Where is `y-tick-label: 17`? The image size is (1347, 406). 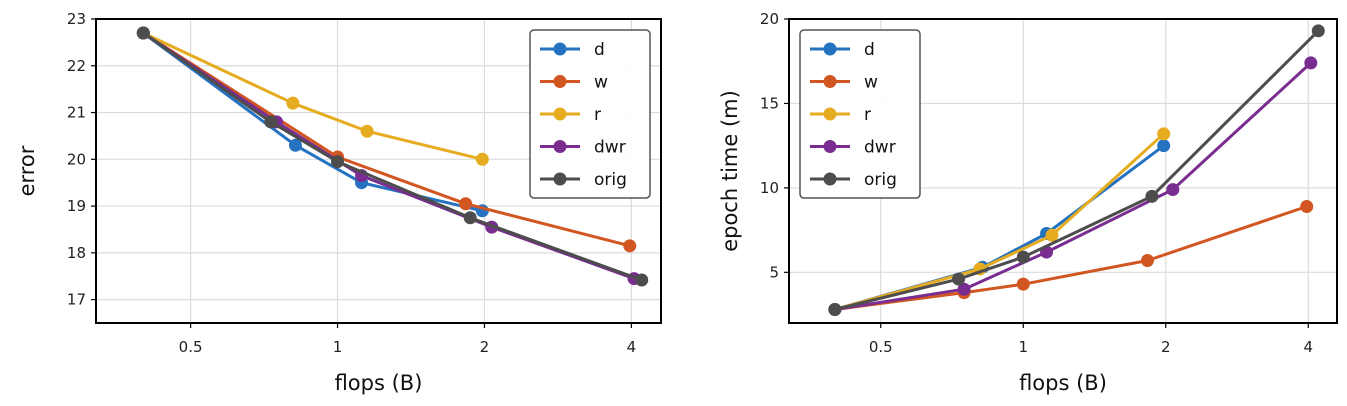
y-tick-label: 17 is located at coordinates (76, 300).